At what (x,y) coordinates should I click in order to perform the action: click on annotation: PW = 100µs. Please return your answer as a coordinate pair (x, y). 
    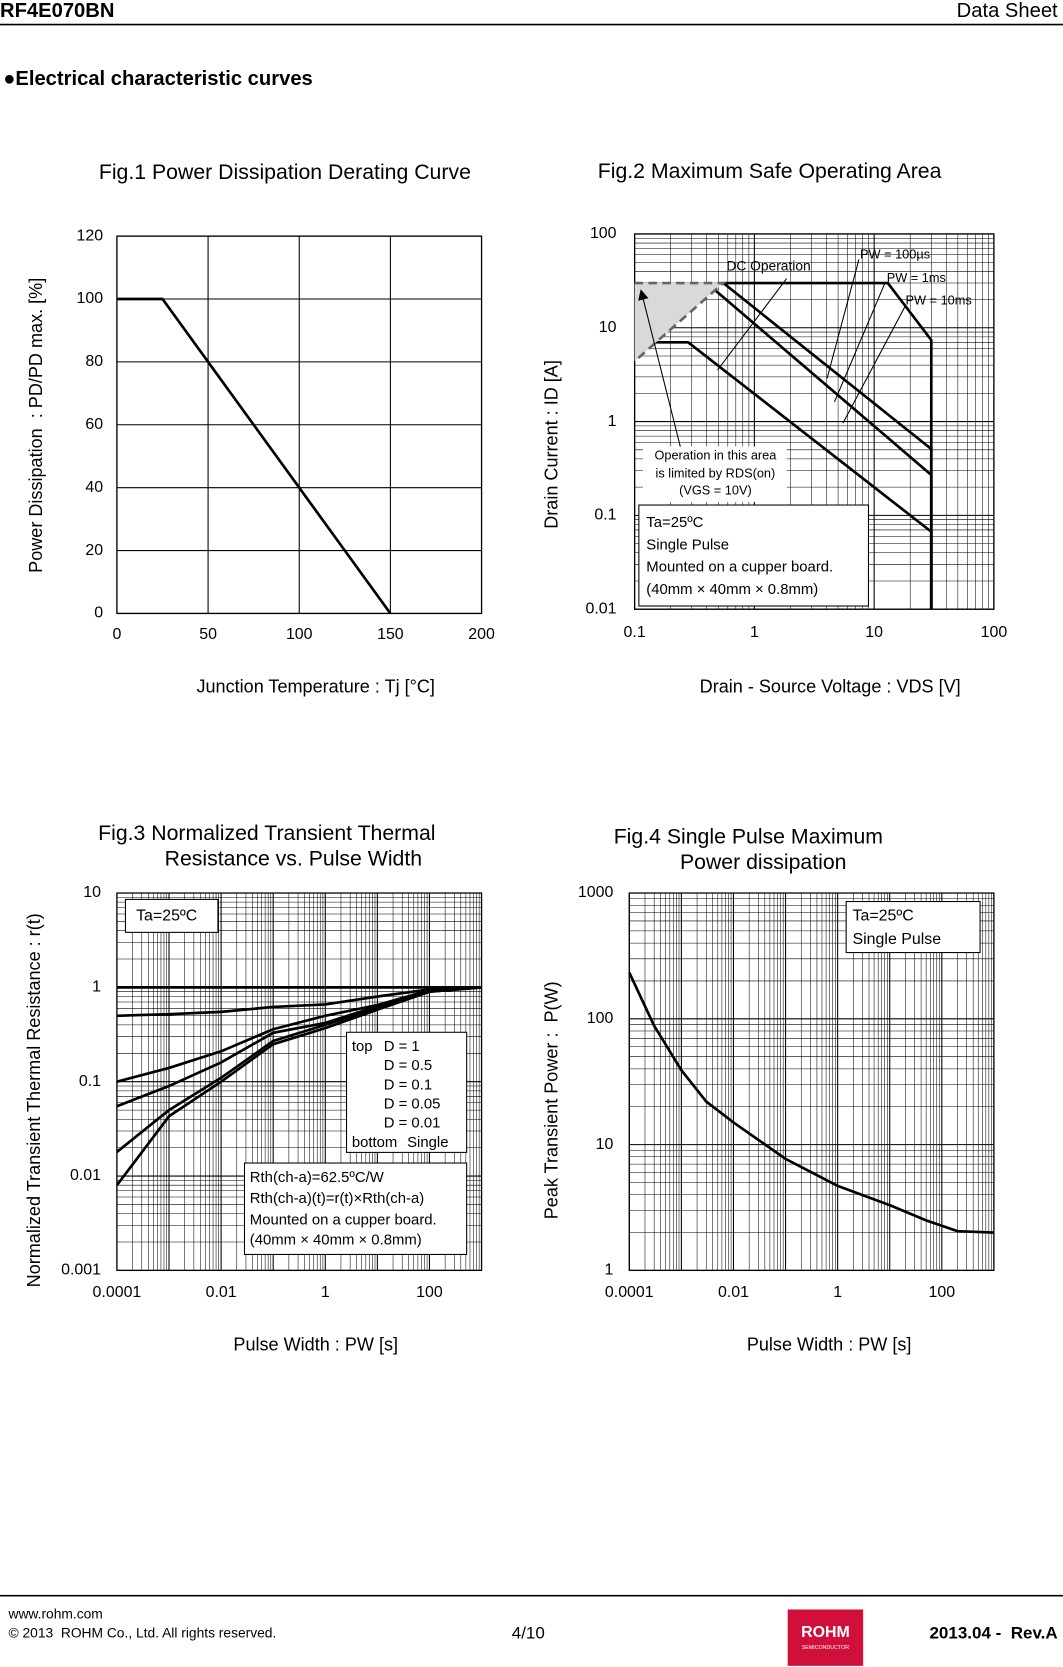
    Looking at the image, I should click on (895, 254).